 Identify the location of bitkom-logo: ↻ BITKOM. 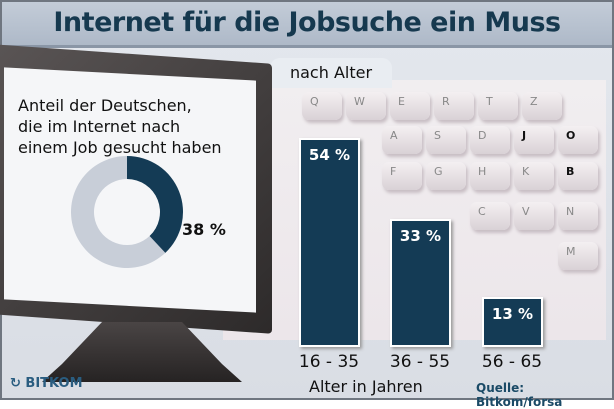
(46, 383).